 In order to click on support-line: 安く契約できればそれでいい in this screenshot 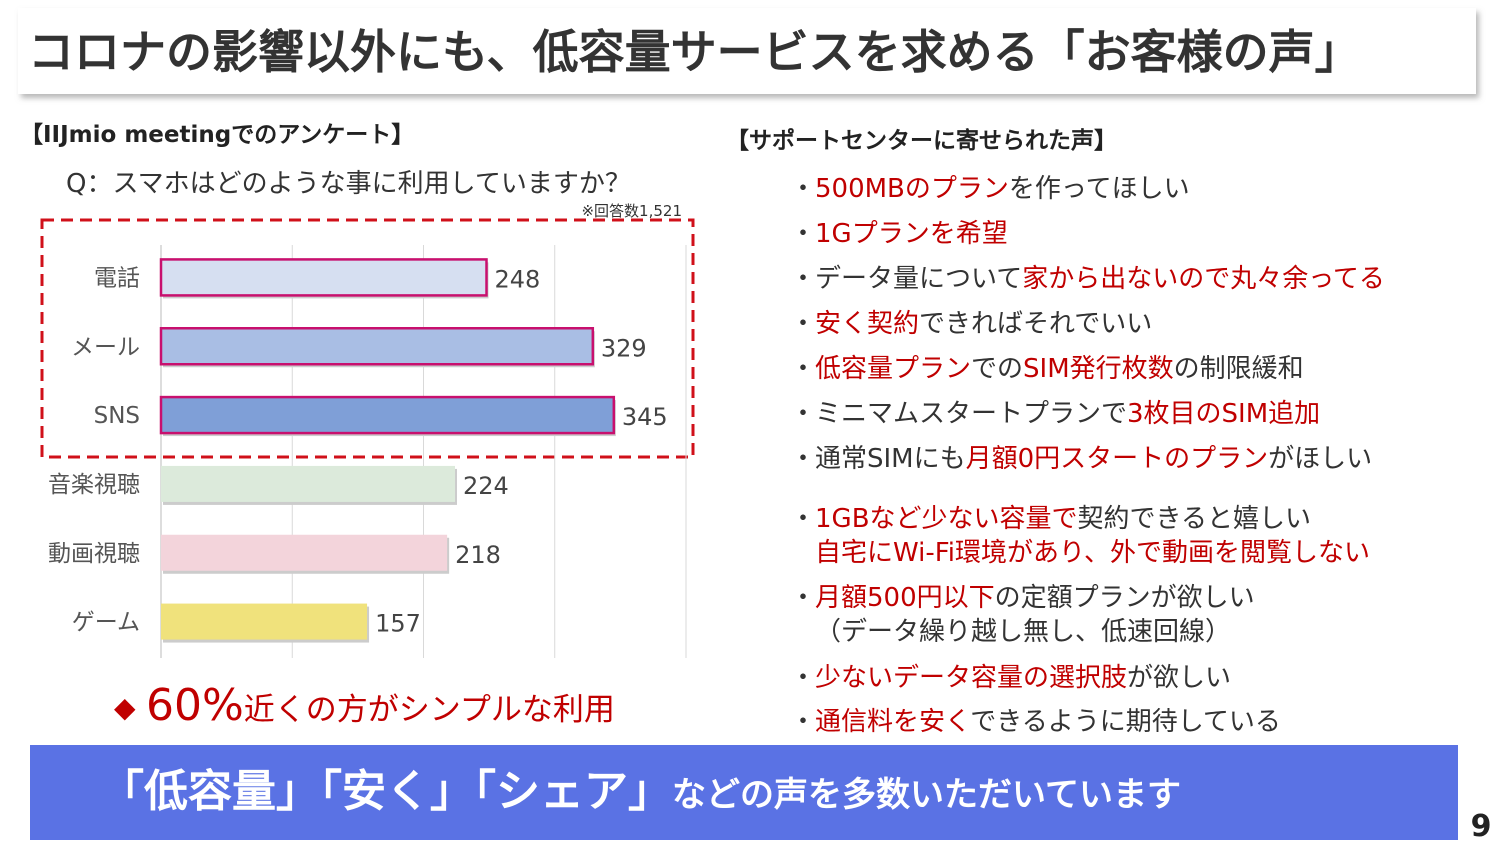, I will do `click(983, 324)`.